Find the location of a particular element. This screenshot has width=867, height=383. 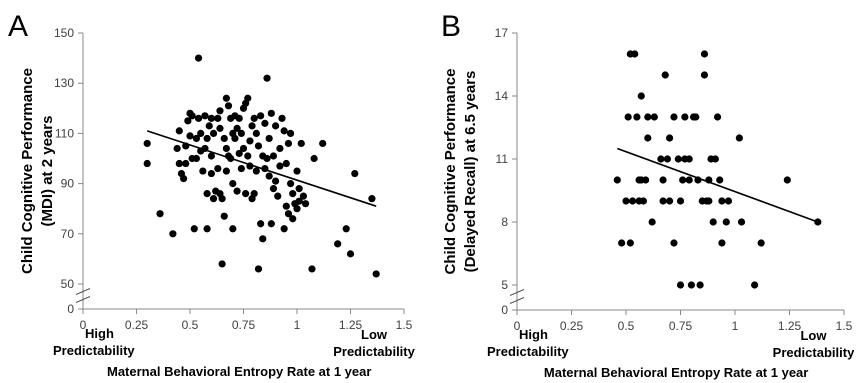

trend-line is located at coordinates (261, 168).